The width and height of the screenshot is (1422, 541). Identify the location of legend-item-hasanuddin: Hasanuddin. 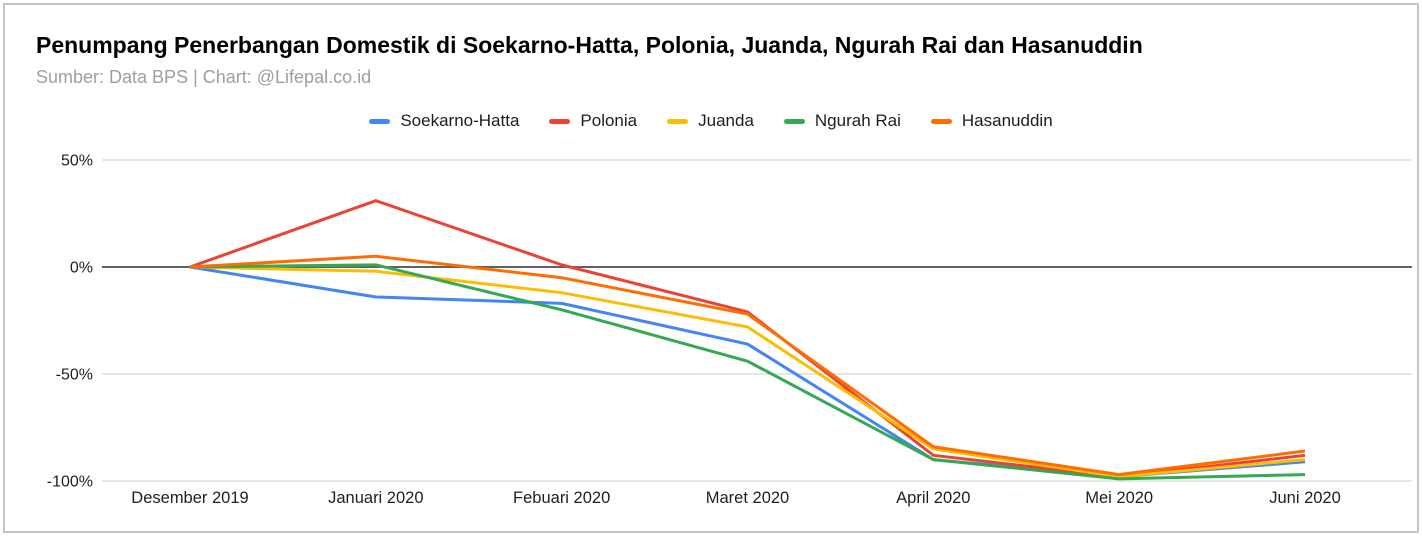
(991, 121).